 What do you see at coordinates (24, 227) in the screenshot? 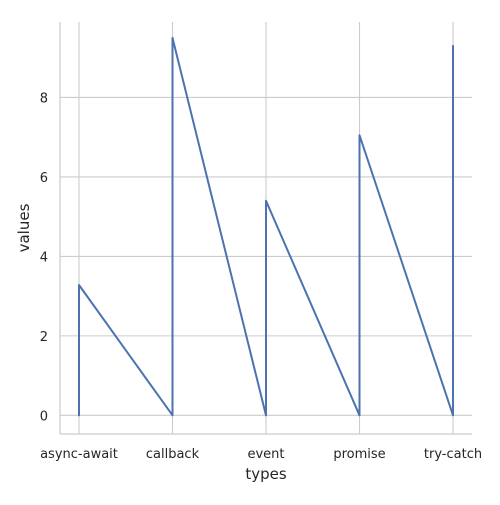
I see `y-axis-label: values` at bounding box center [24, 227].